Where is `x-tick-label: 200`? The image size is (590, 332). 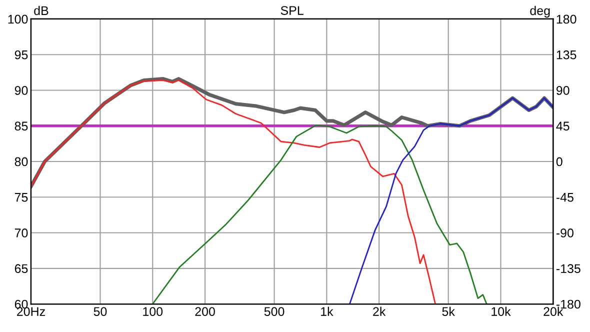
x-tick-label: 200 is located at coordinates (205, 311).